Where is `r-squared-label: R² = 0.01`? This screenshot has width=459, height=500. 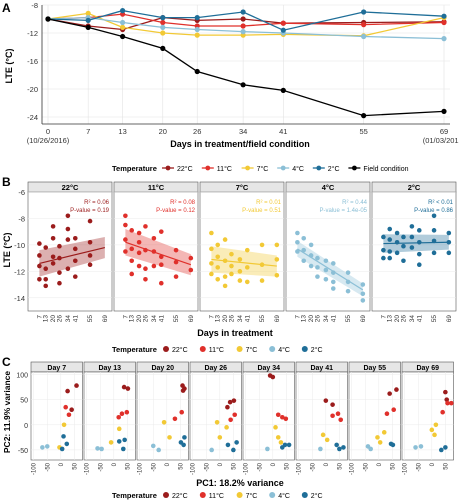
r-squared-label: R² = 0.01 is located at coordinates (269, 203).